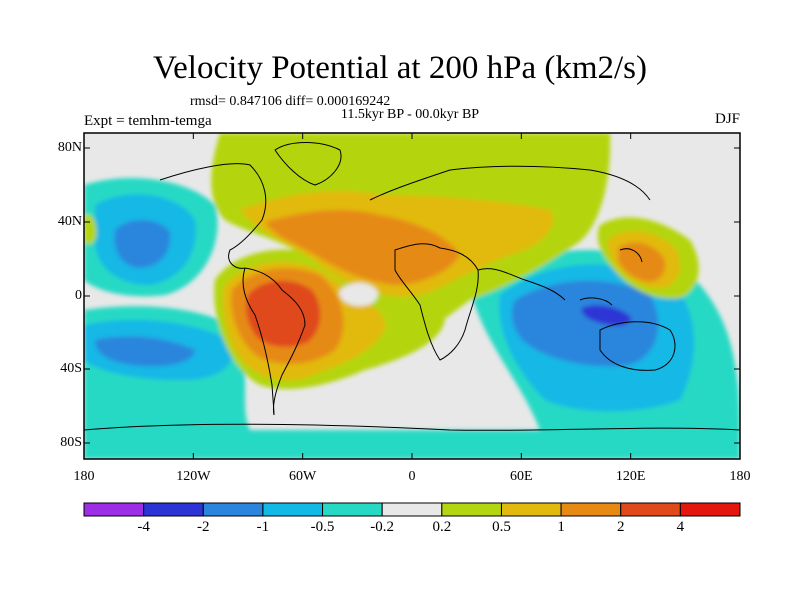 This screenshot has width=800, height=600. Describe the element at coordinates (143, 527) in the screenshot. I see `colorbar-label: -4` at that location.